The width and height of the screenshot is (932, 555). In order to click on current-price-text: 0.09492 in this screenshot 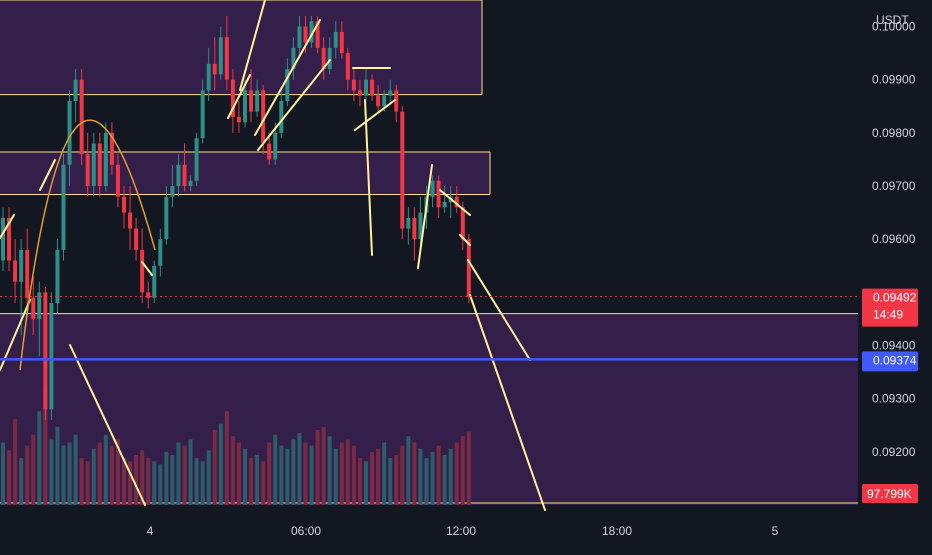, I will do `click(895, 298)`.